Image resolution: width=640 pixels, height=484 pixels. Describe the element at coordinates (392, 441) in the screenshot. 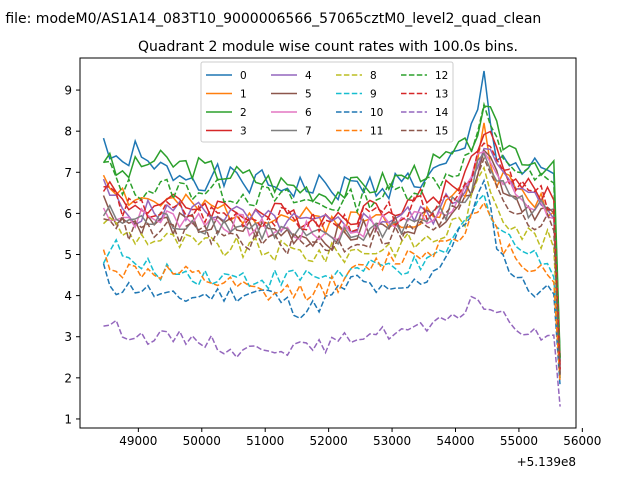

I see `x-tick-label: 53000` at that location.